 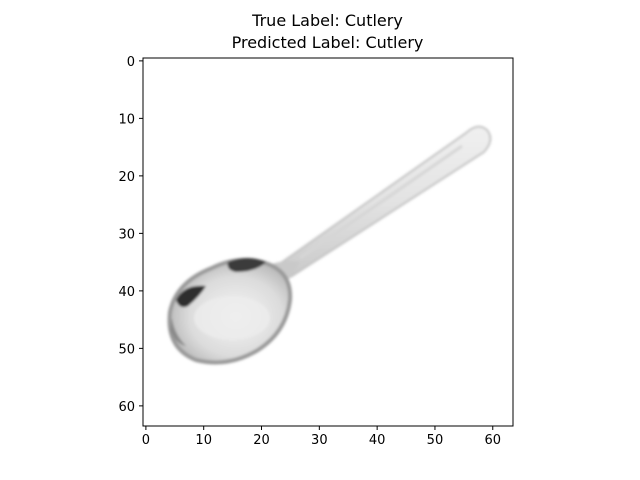 I want to click on x-tick-label: 10, so click(x=203, y=440).